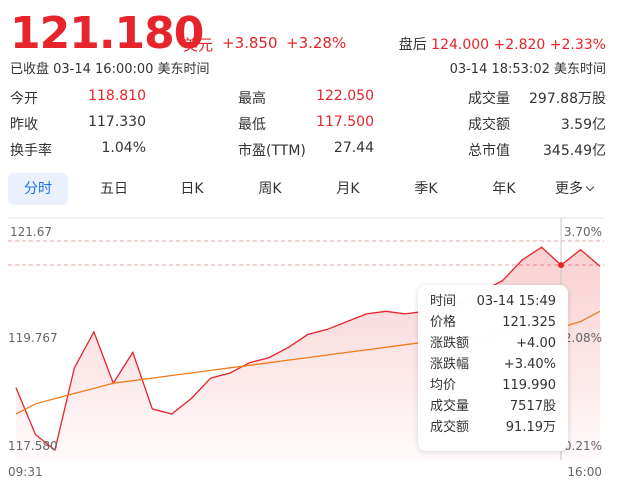 This screenshot has height=490, width=618. Describe the element at coordinates (582, 446) in the screenshot. I see `pct-axis-bottom-label: 0.21%` at that location.